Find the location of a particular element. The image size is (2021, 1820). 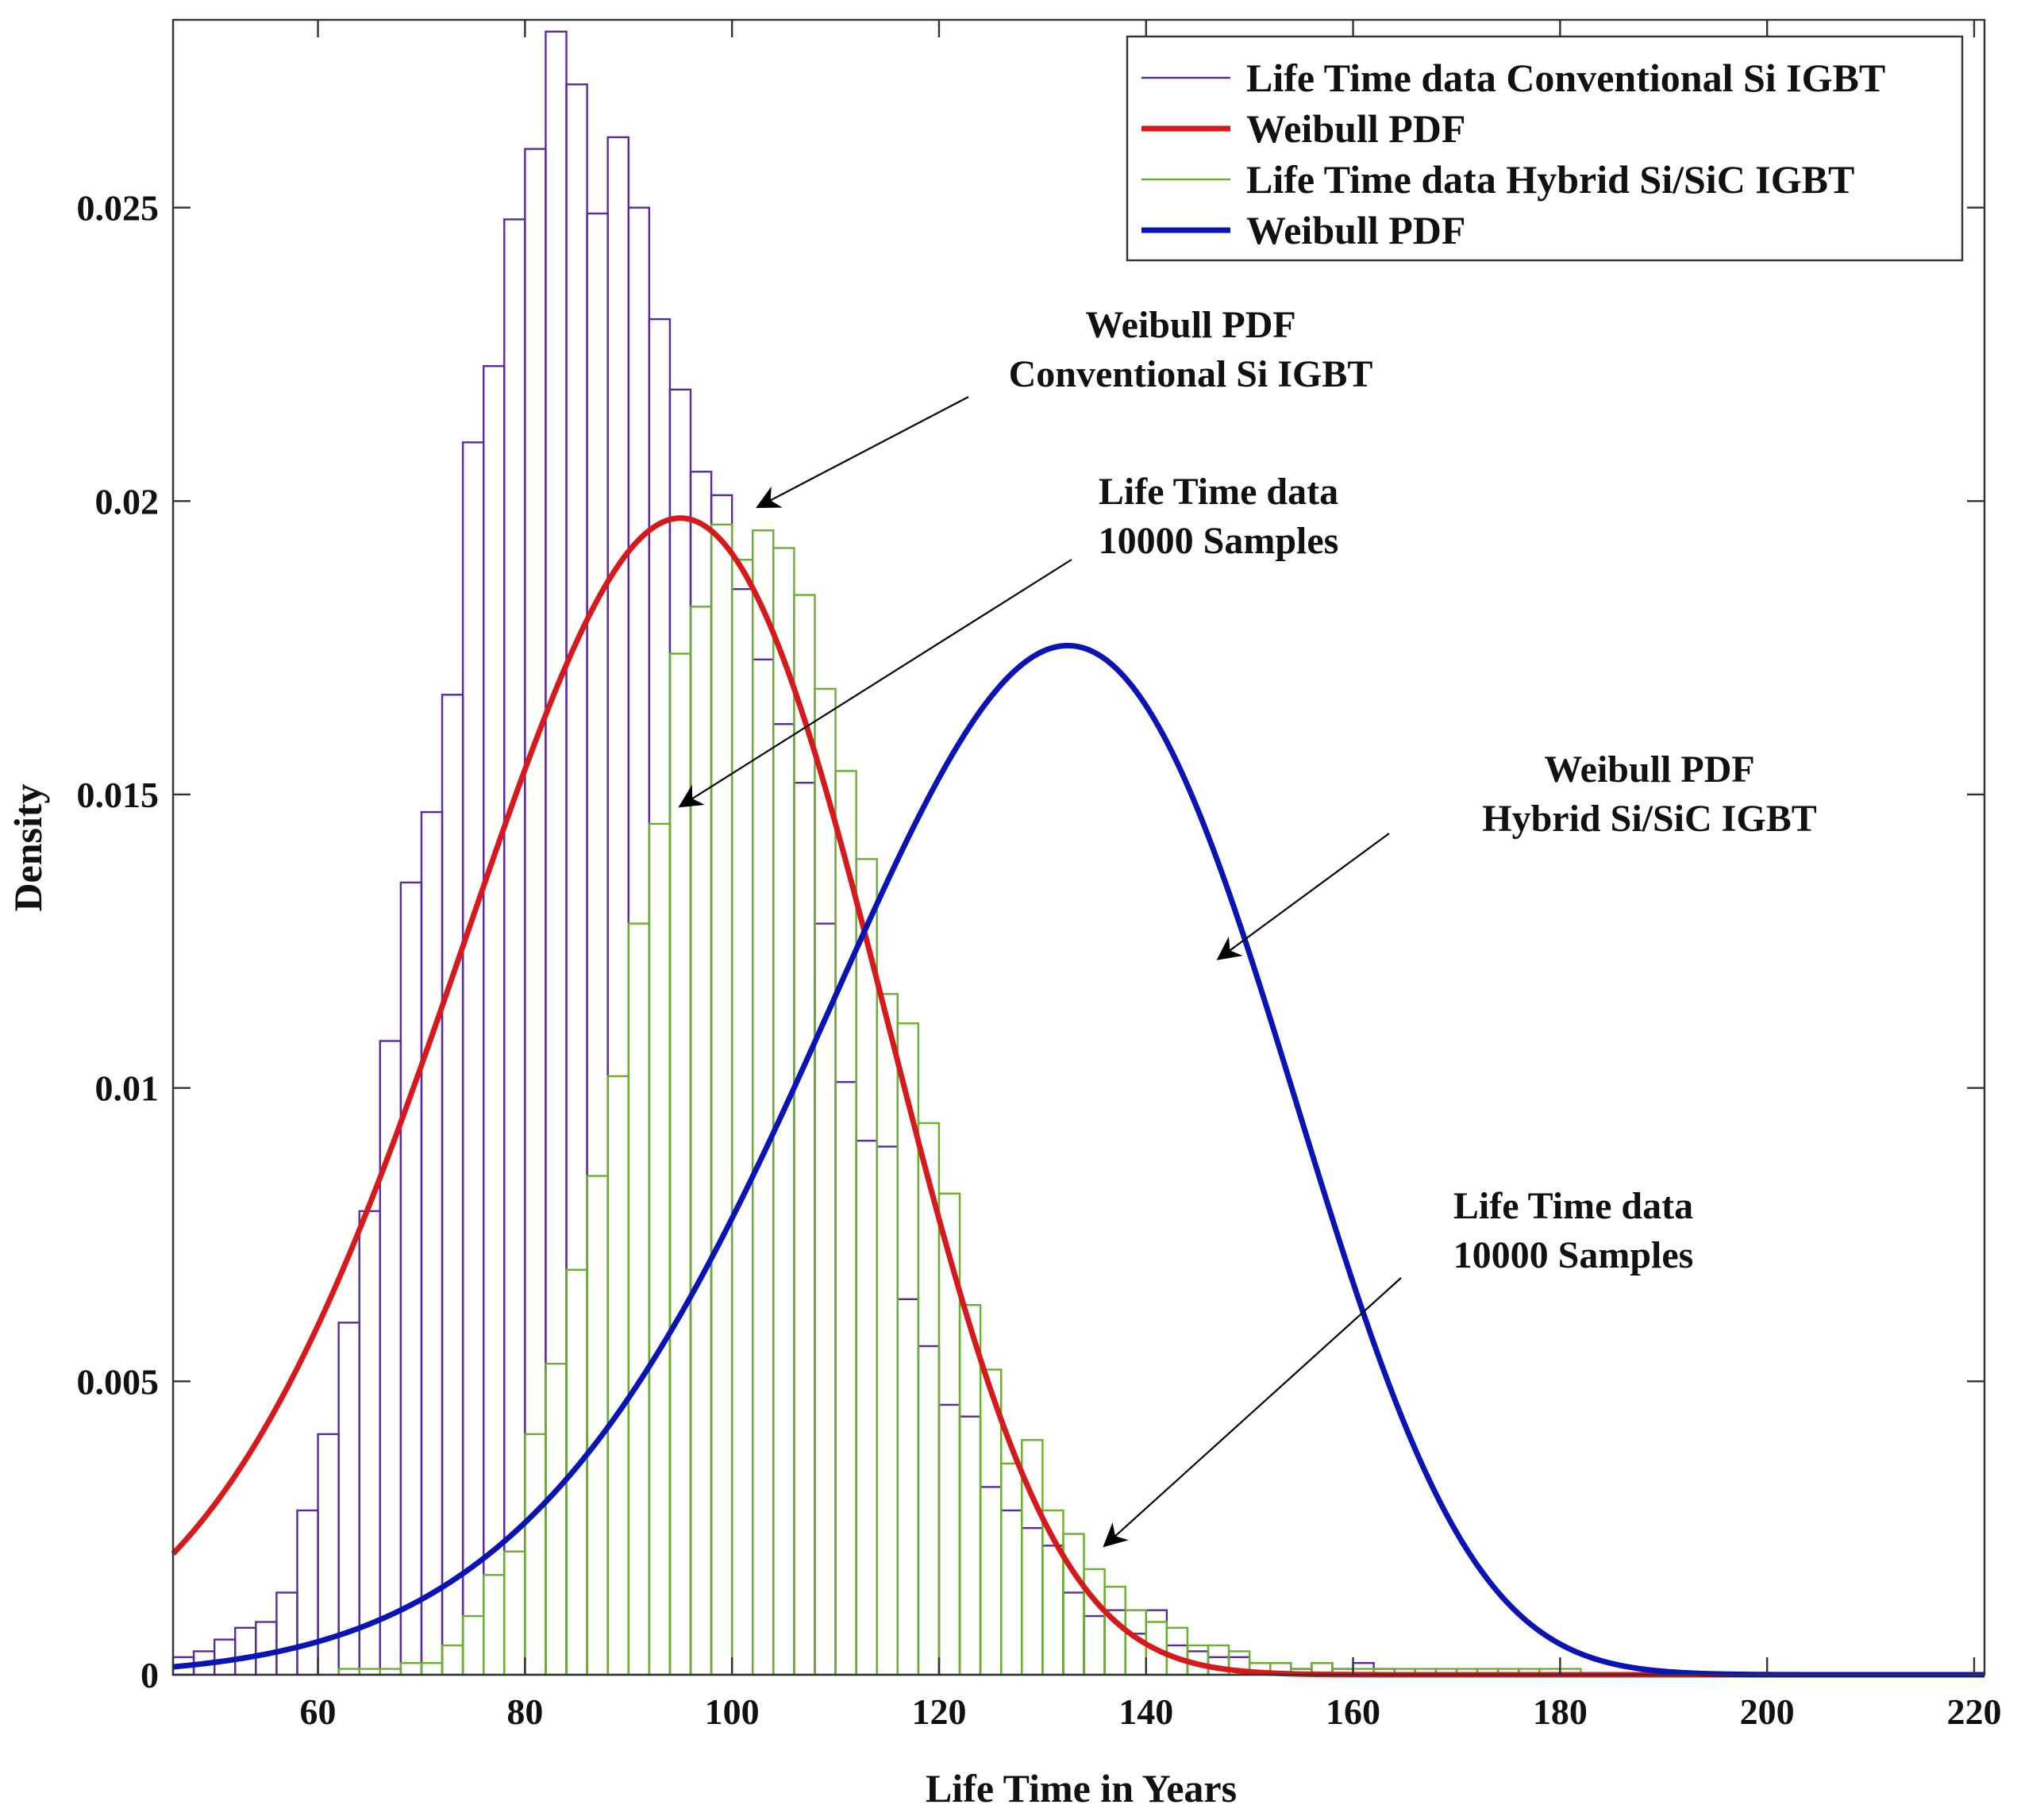

x-tick-label: 100 is located at coordinates (732, 1712).